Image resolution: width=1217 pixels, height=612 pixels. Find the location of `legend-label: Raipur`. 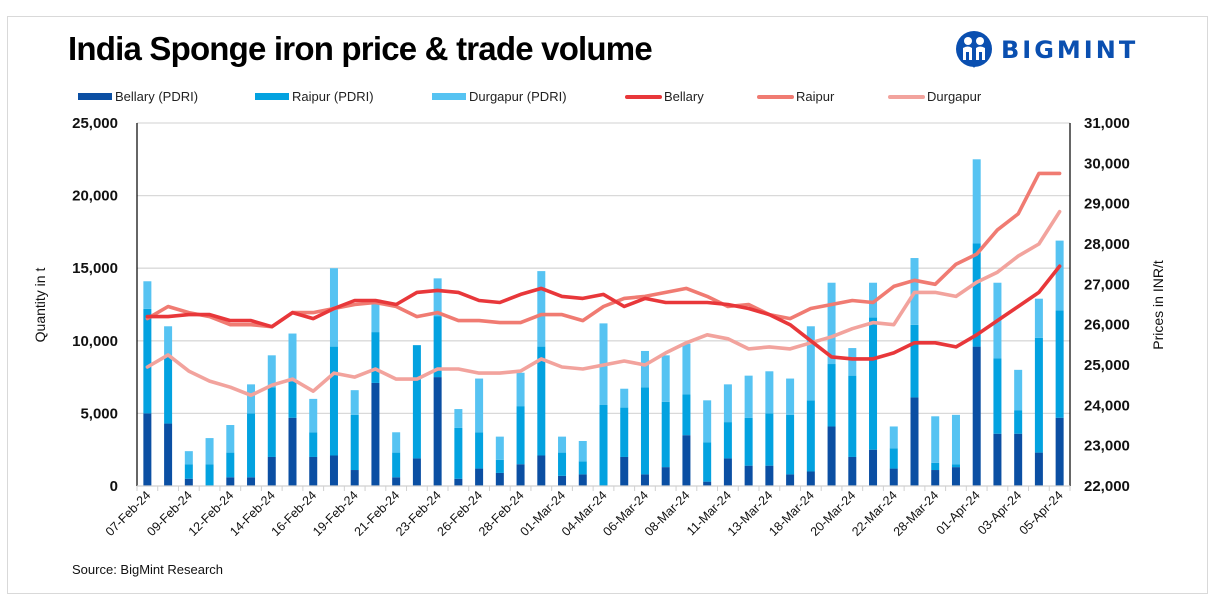

legend-label: Raipur is located at coordinates (815, 96).